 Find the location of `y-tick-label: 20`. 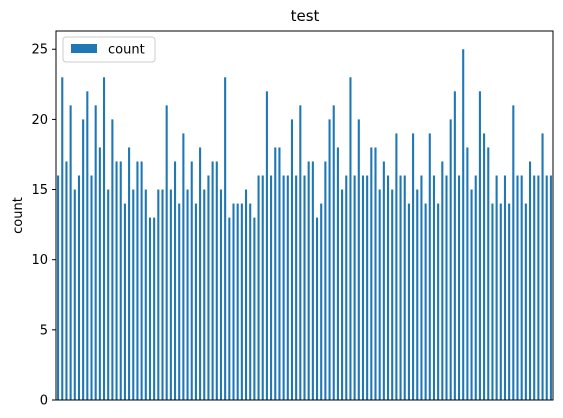

y-tick-label: 20 is located at coordinates (39, 120).